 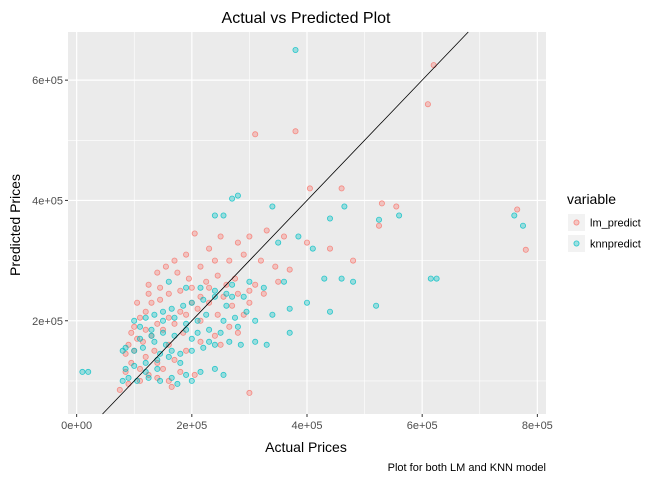 I want to click on legend-key-box, so click(x=576, y=243).